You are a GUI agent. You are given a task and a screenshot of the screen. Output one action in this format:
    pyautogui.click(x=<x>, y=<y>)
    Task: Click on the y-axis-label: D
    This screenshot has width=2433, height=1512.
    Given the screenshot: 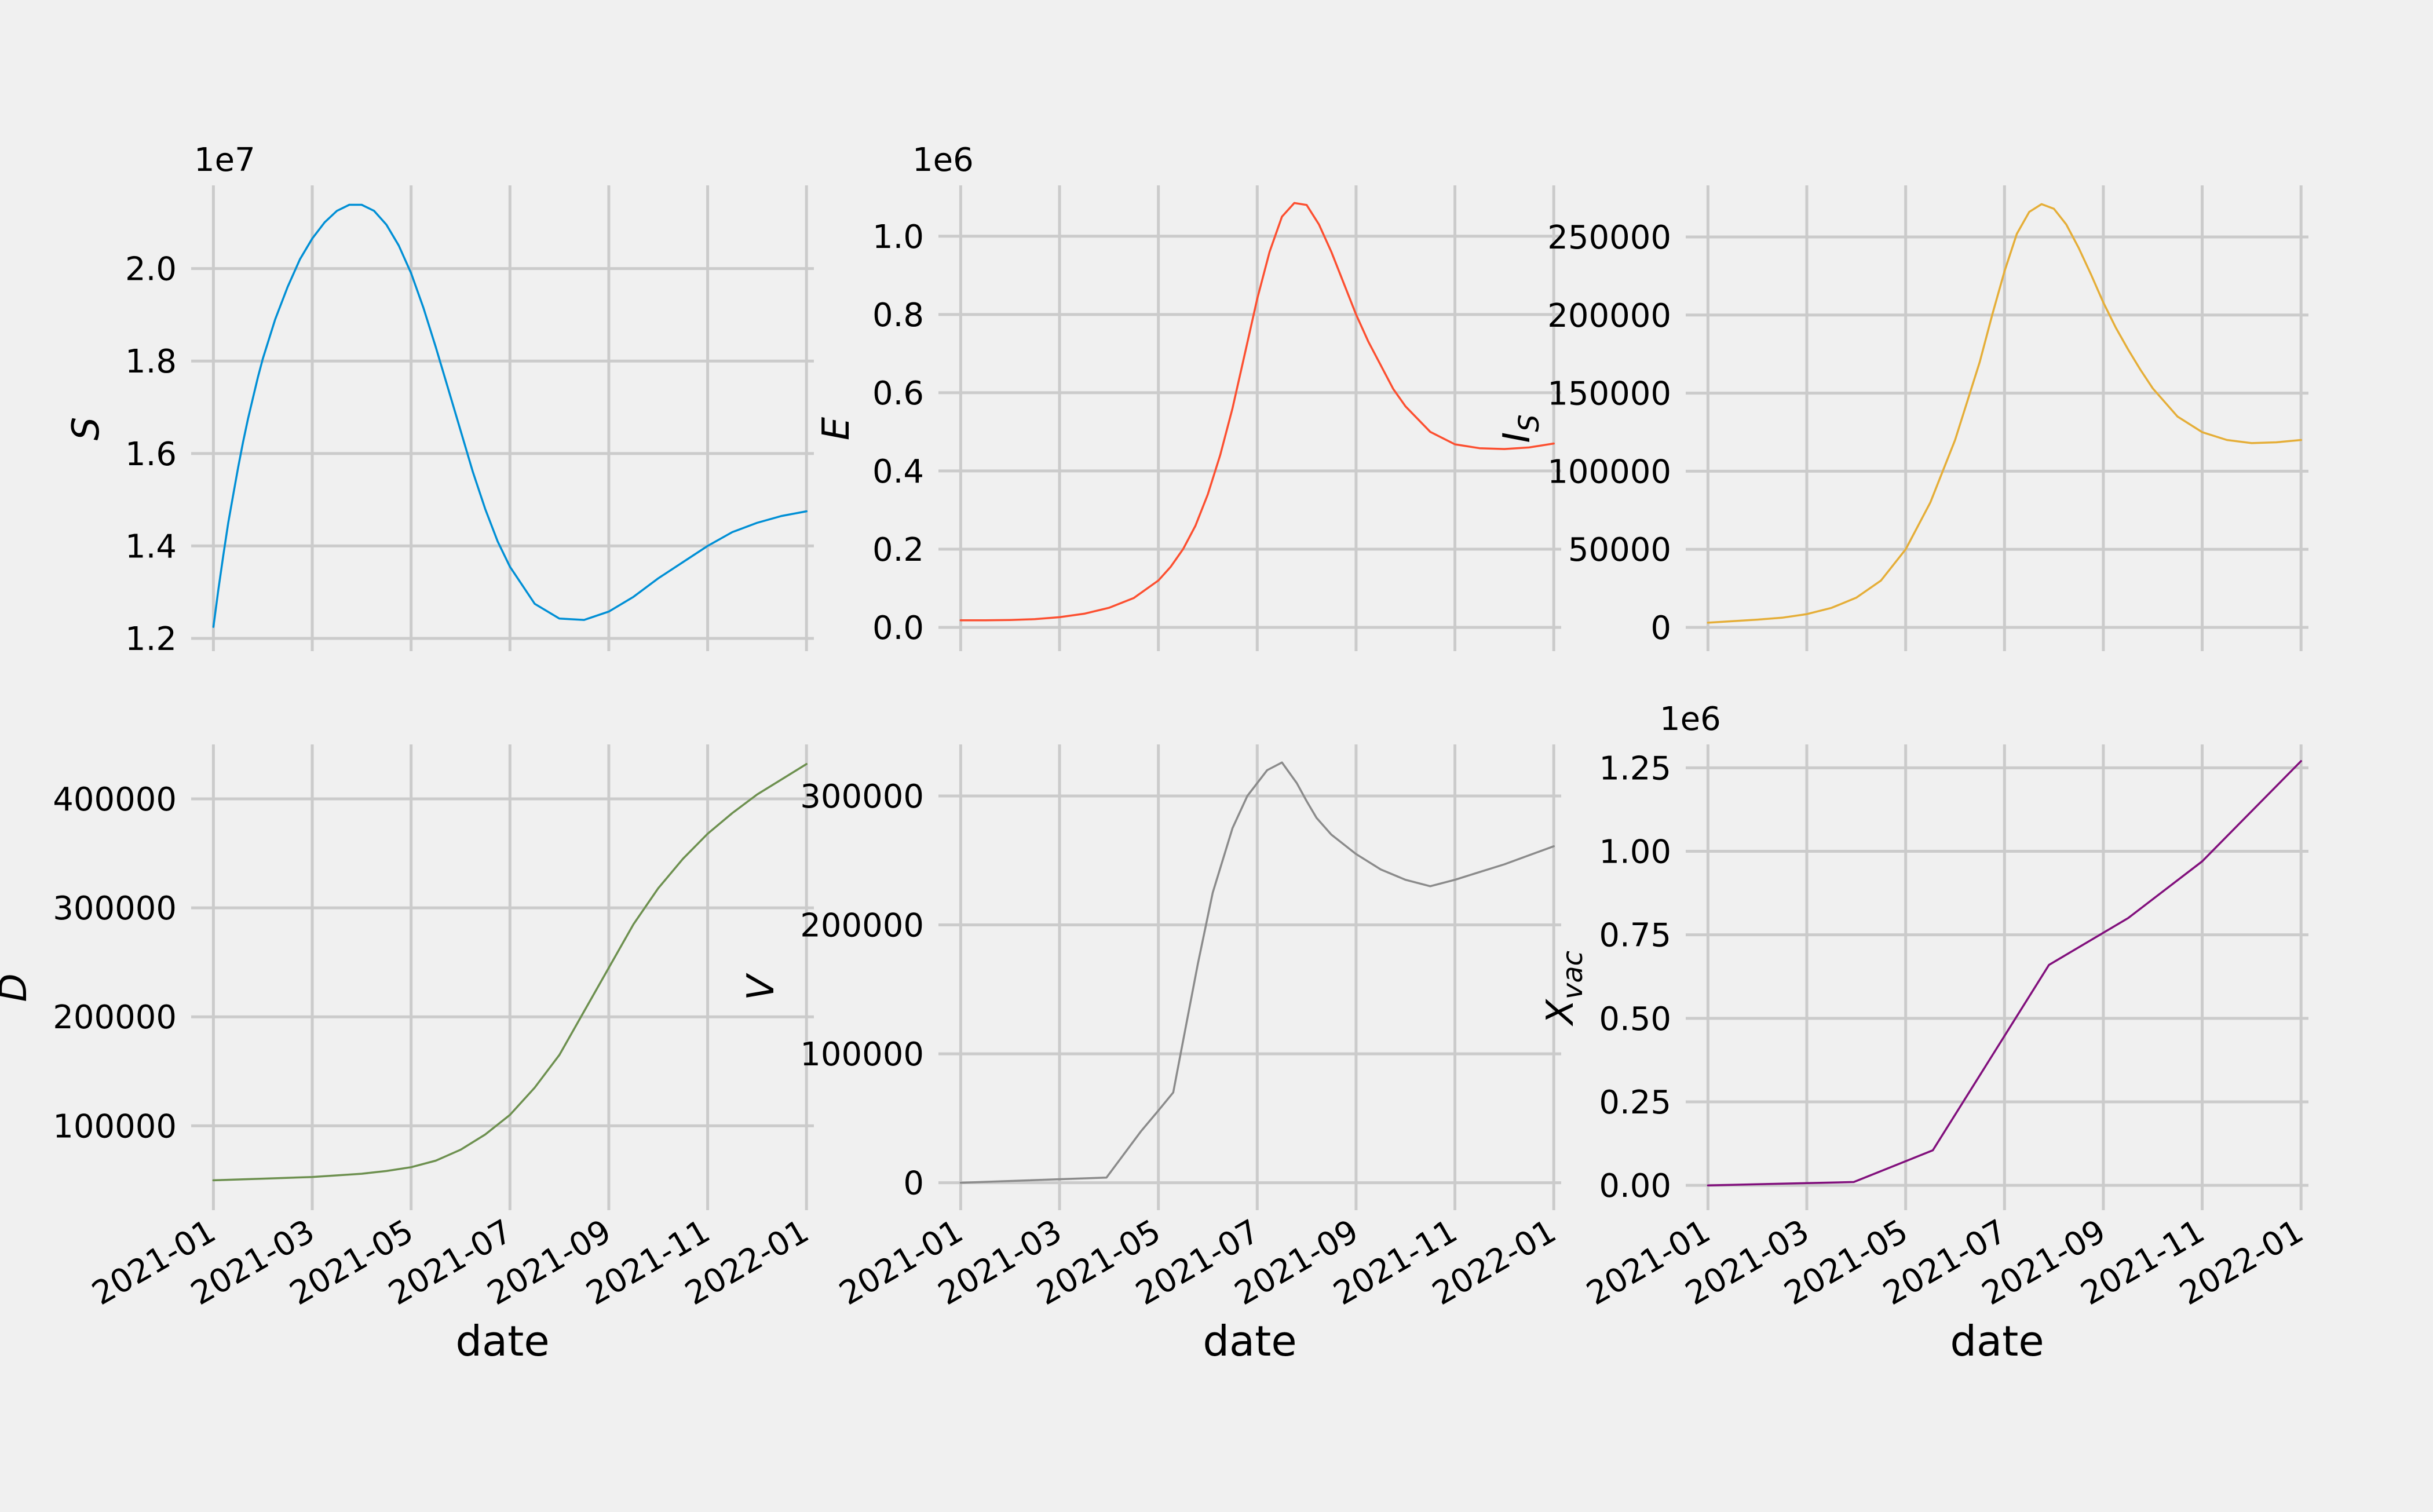 What is the action you would take?
    pyautogui.click(x=17, y=988)
    